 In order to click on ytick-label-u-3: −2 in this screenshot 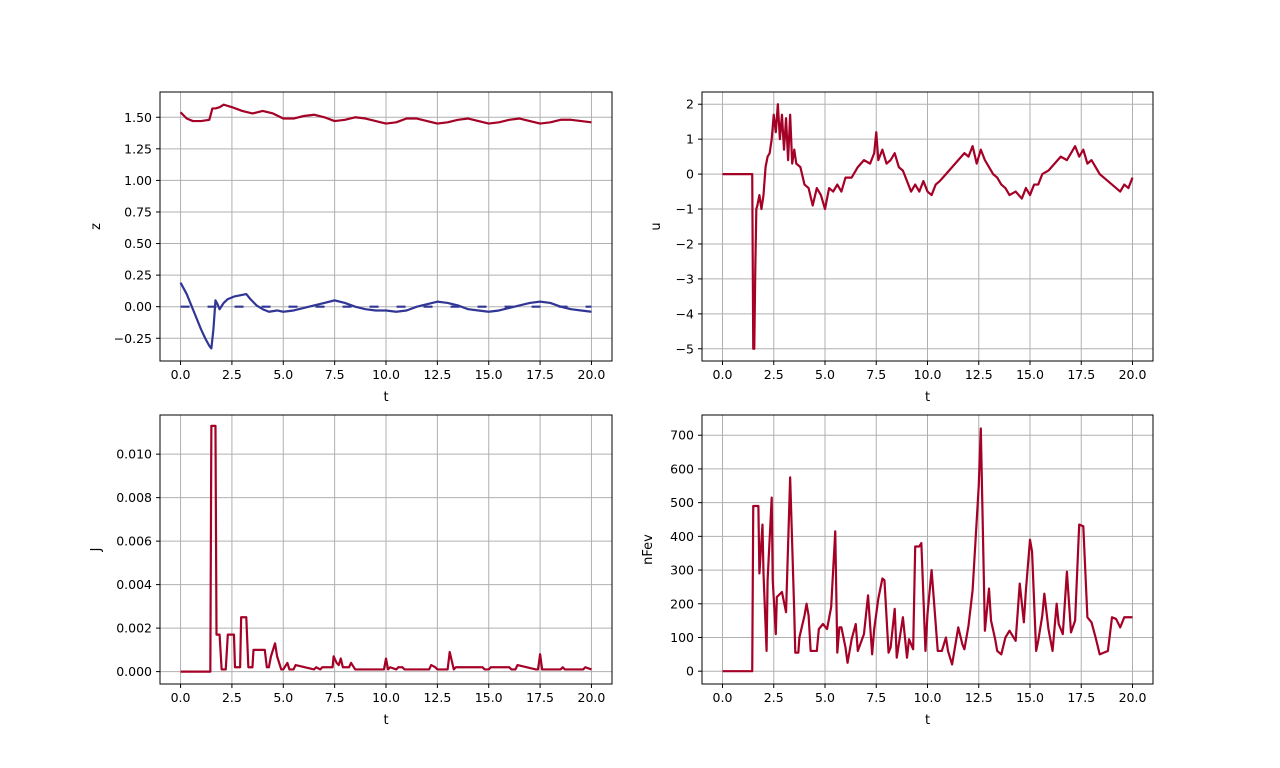, I will do `click(685, 243)`.